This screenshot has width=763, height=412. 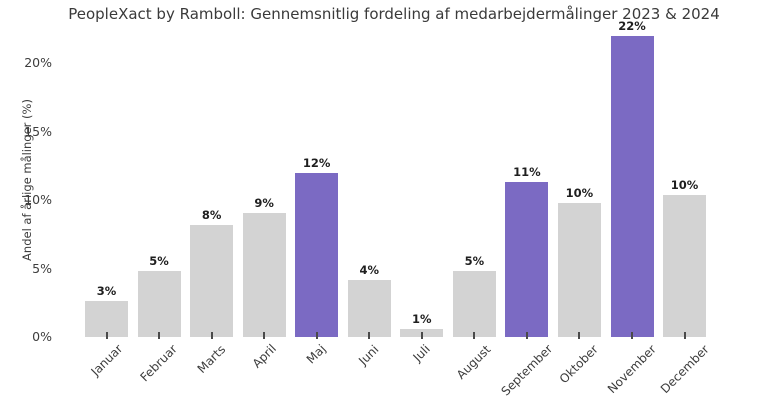 What do you see at coordinates (316, 162) in the screenshot?
I see `bar-value-label: 12%` at bounding box center [316, 162].